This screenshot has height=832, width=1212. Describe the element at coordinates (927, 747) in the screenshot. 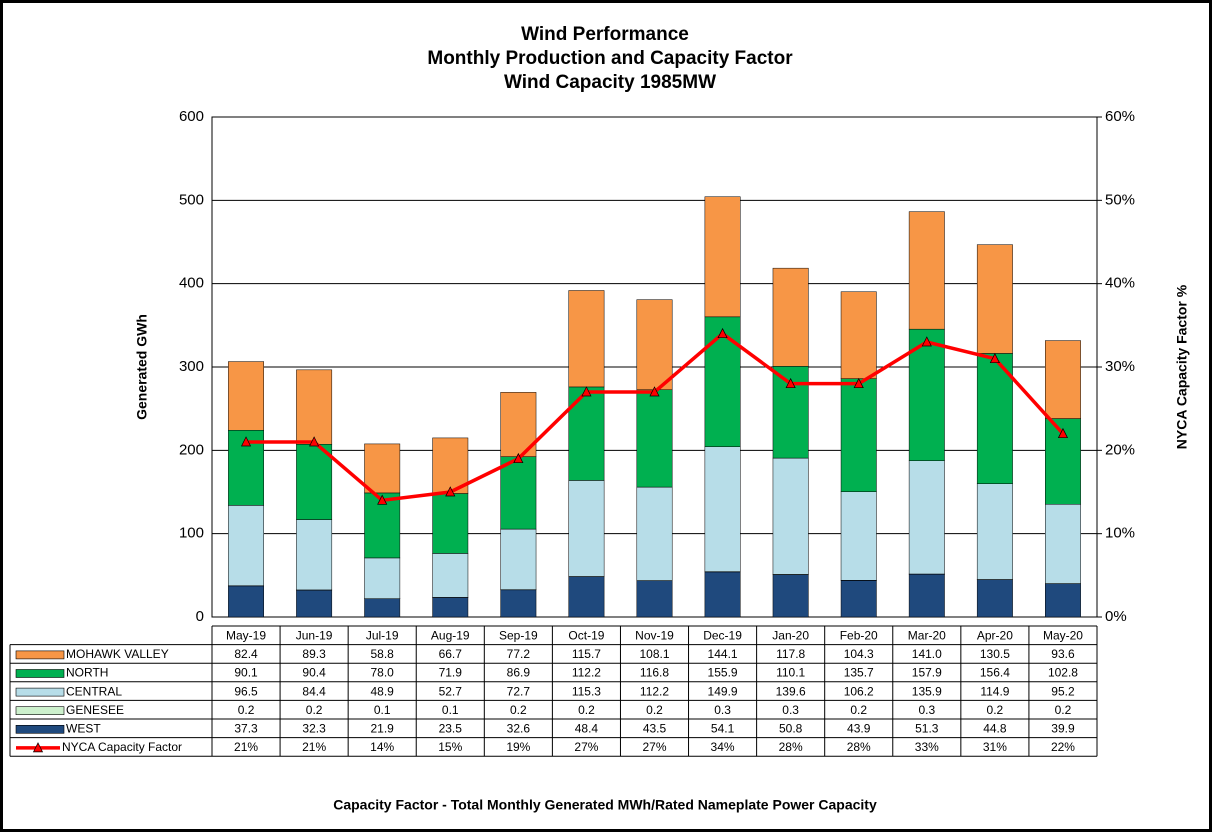

I see `data-label: 33%` at that location.